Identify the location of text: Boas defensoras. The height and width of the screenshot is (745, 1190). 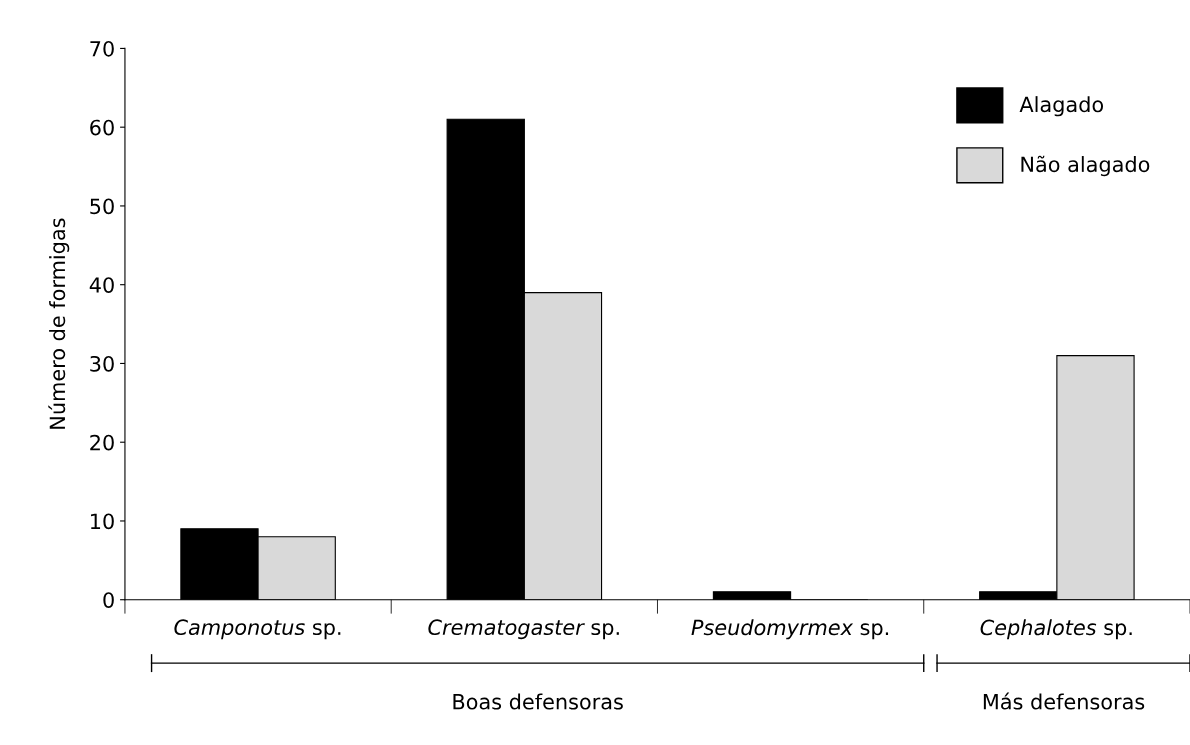
(538, 701).